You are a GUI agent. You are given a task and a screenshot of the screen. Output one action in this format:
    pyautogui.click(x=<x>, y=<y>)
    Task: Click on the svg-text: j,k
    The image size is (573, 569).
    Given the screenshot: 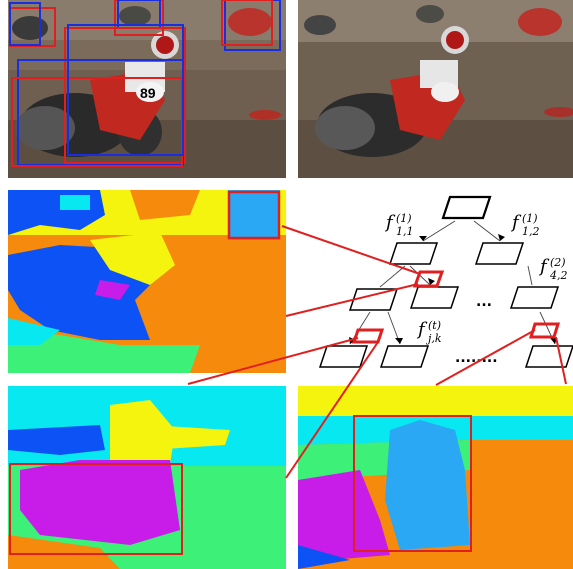 What is the action you would take?
    pyautogui.click(x=433, y=338)
    